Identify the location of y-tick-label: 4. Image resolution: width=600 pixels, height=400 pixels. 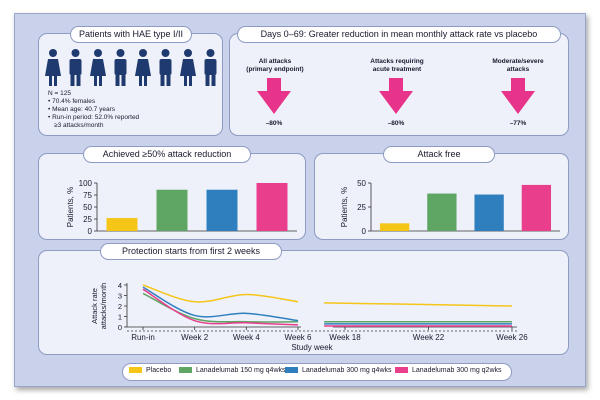
(120, 285).